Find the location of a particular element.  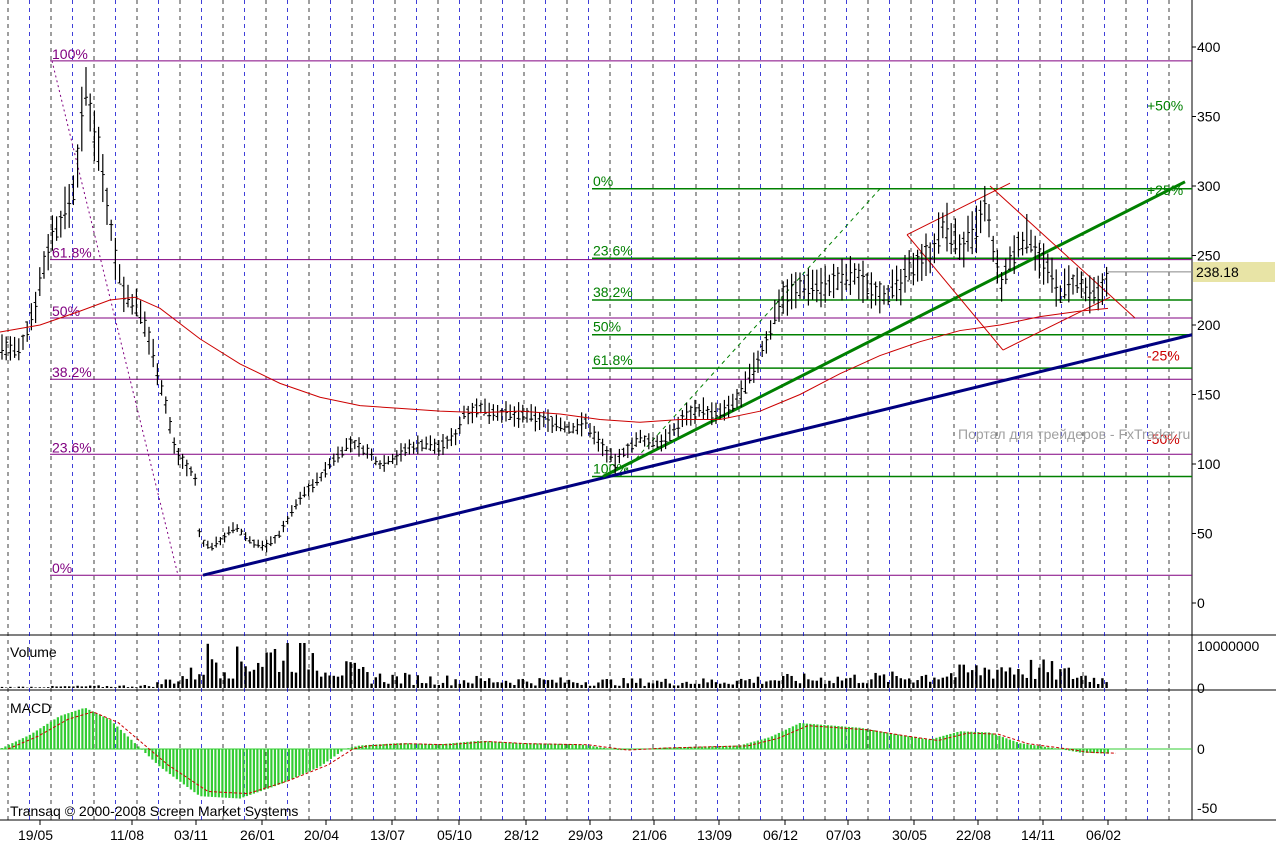

watermark: Портал для трейдеров - FxTrader.ru is located at coordinates (1074, 434).